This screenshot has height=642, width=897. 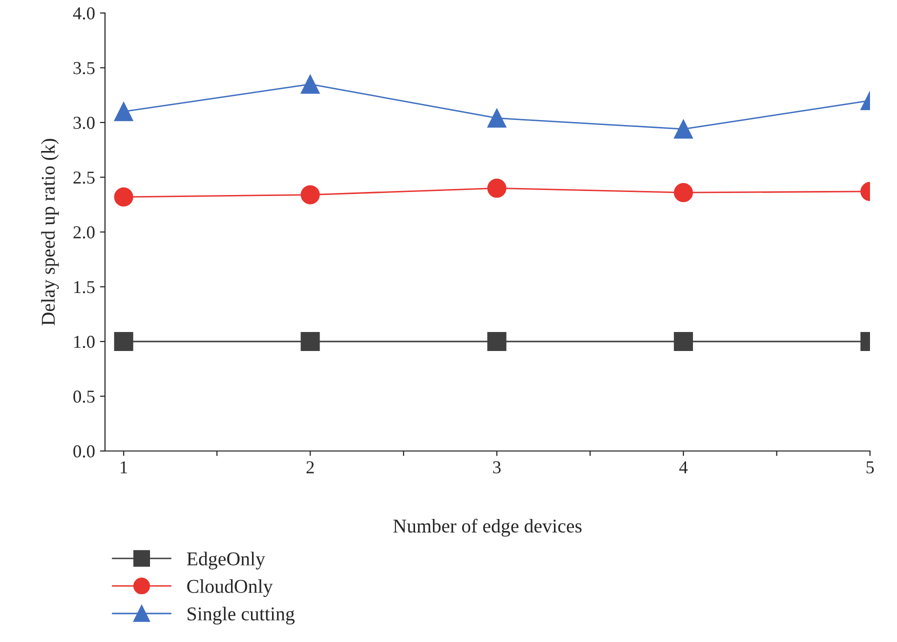 What do you see at coordinates (124, 467) in the screenshot?
I see `x-tick-label: 1` at bounding box center [124, 467].